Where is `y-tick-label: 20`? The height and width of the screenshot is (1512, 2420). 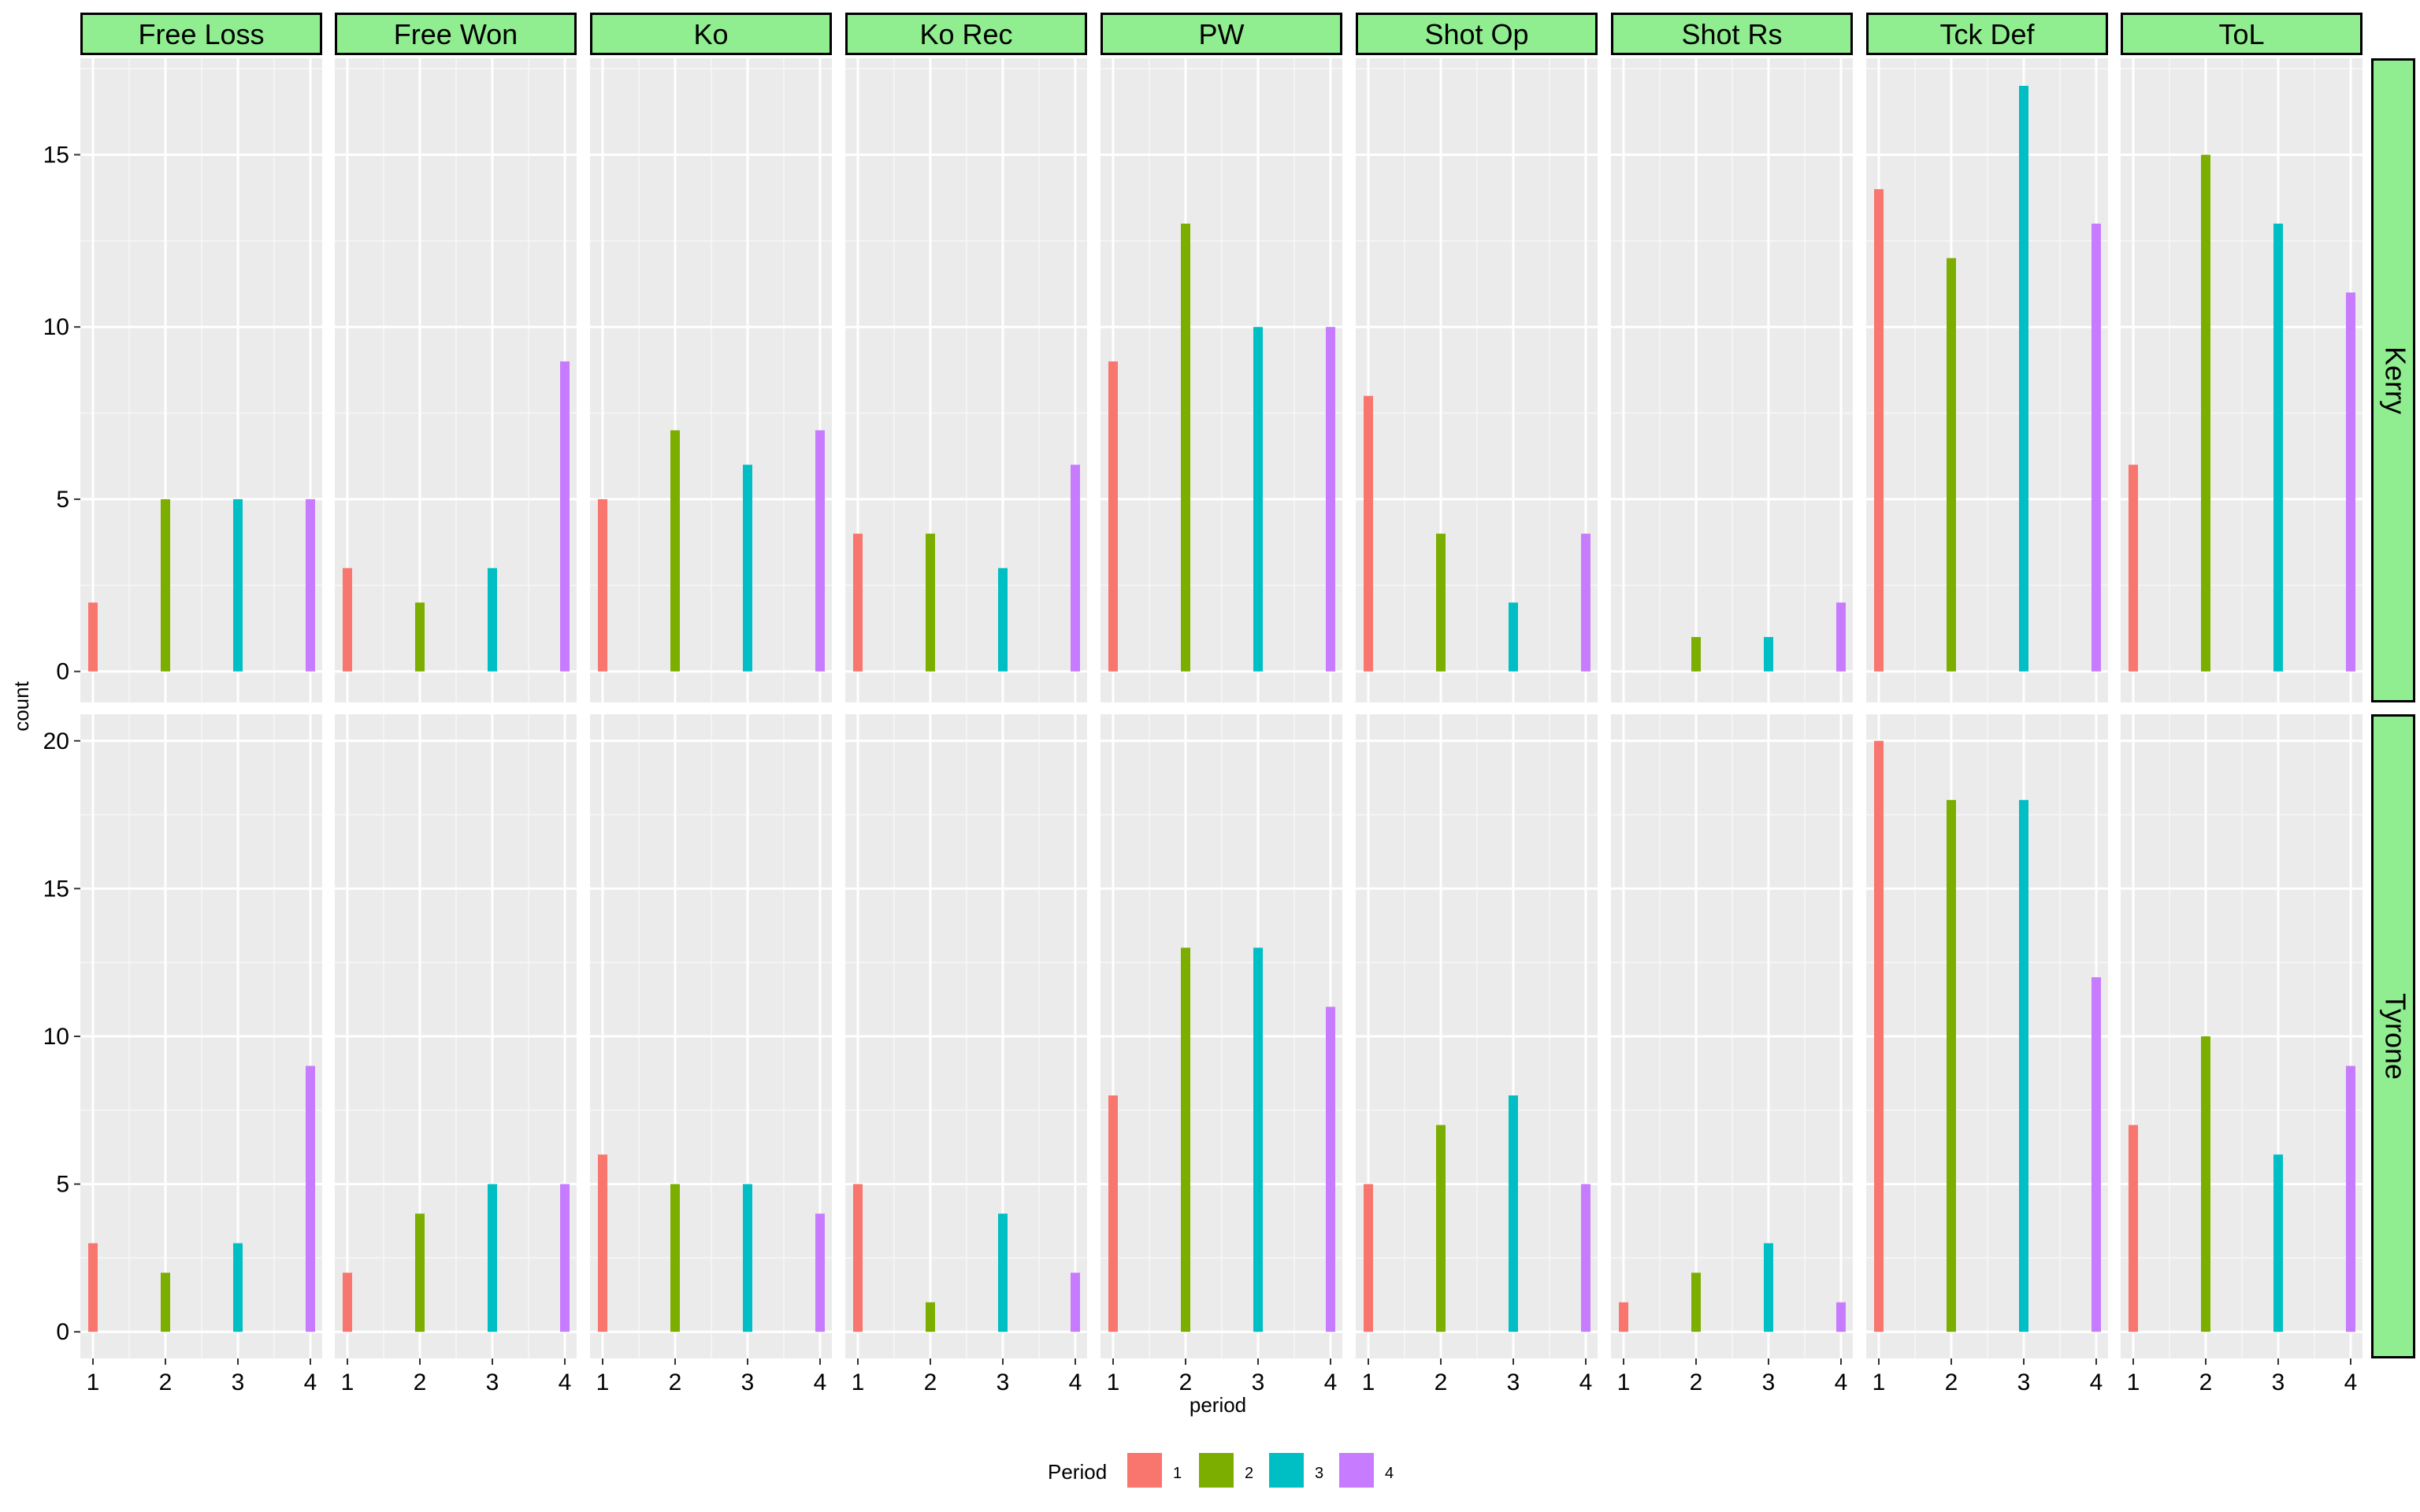 y-tick-label: 20 is located at coordinates (56, 741).